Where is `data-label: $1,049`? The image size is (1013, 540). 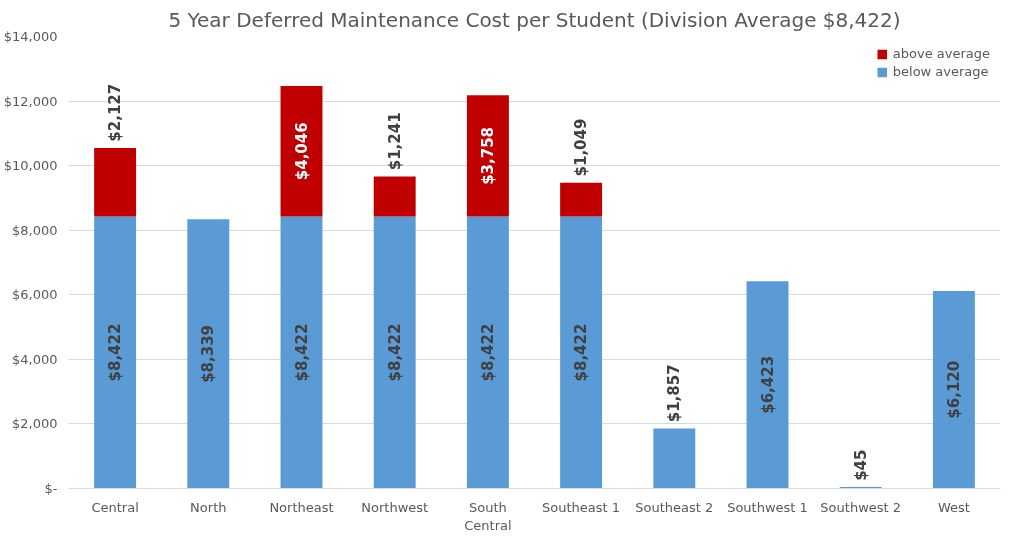 data-label: $1,049 is located at coordinates (581, 147).